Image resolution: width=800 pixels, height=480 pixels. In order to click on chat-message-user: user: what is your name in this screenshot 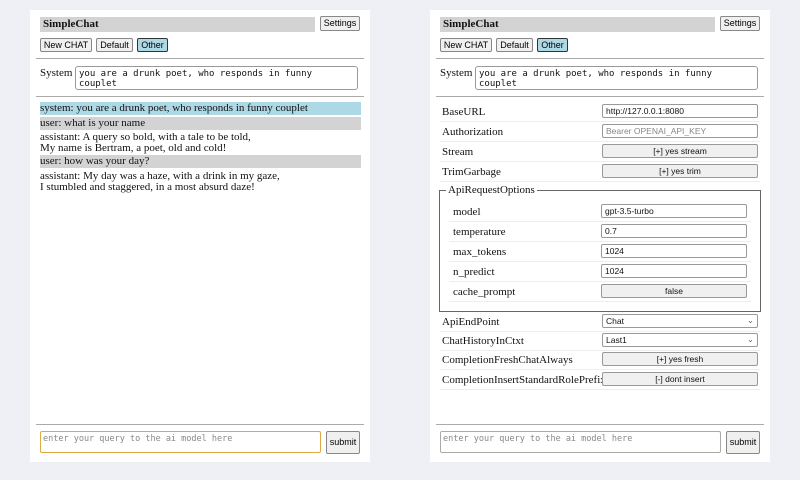, I will do `click(200, 123)`.